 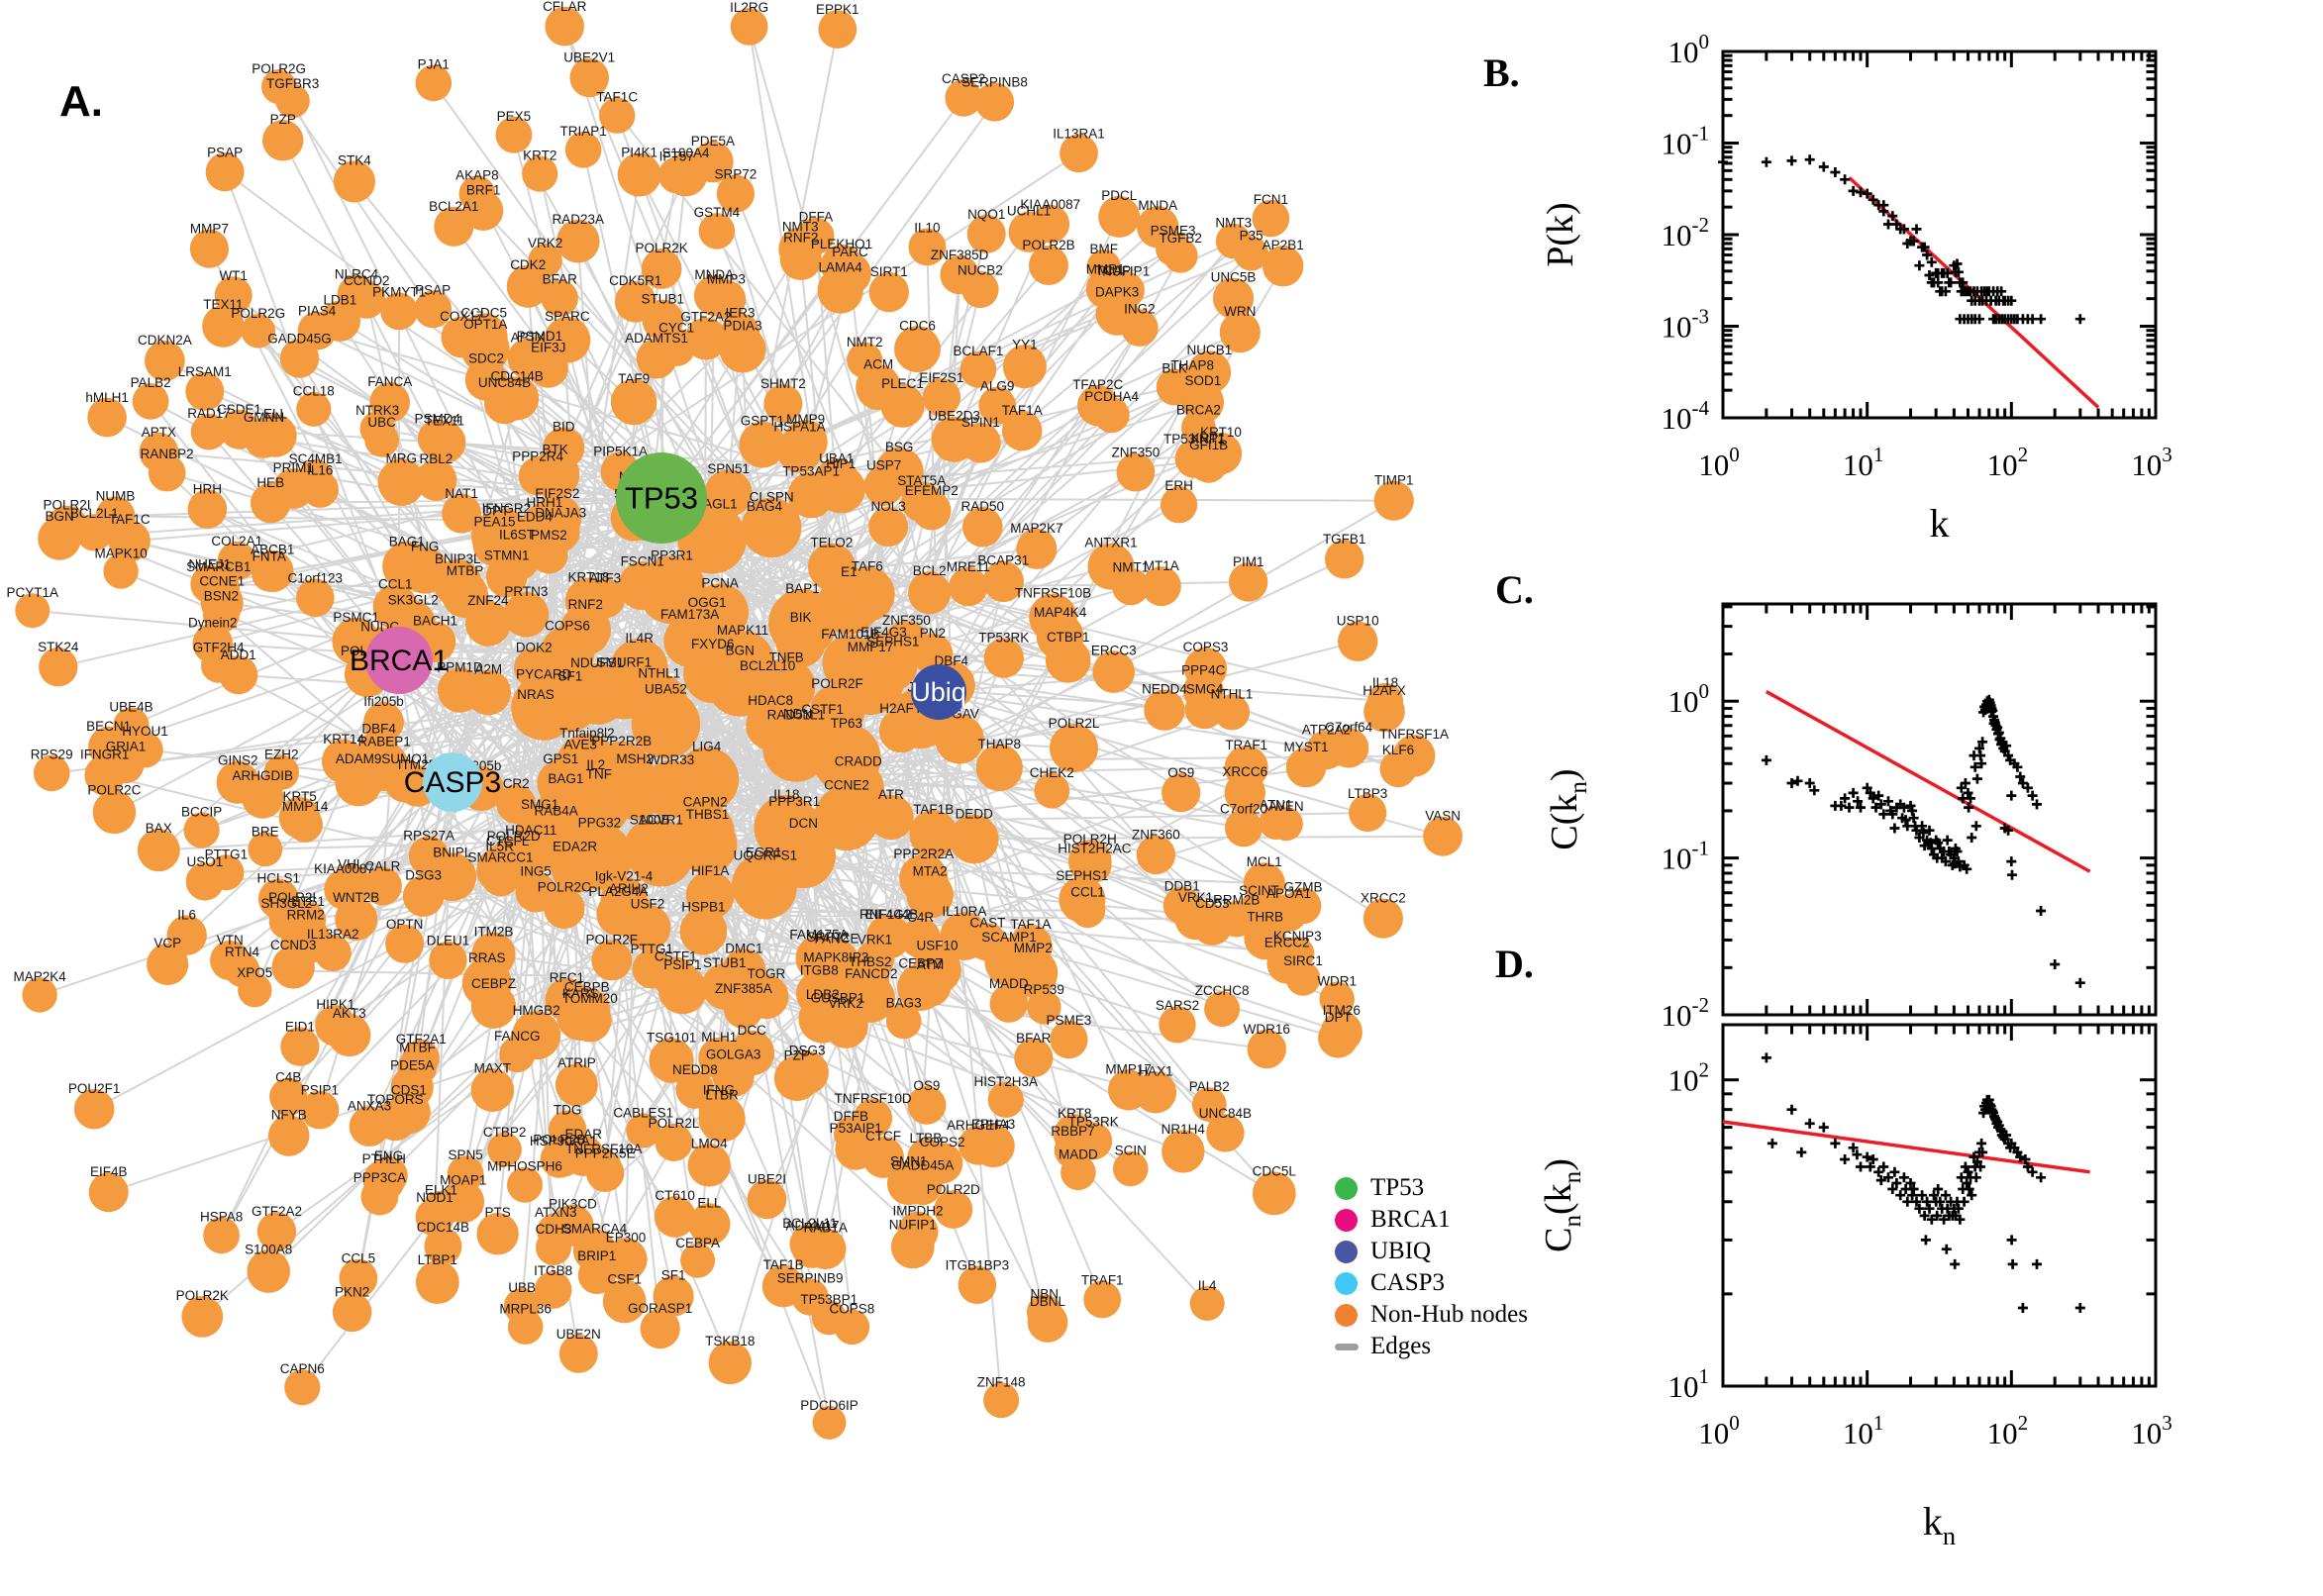 I want to click on svg-text: UBE2V1, so click(x=589, y=58).